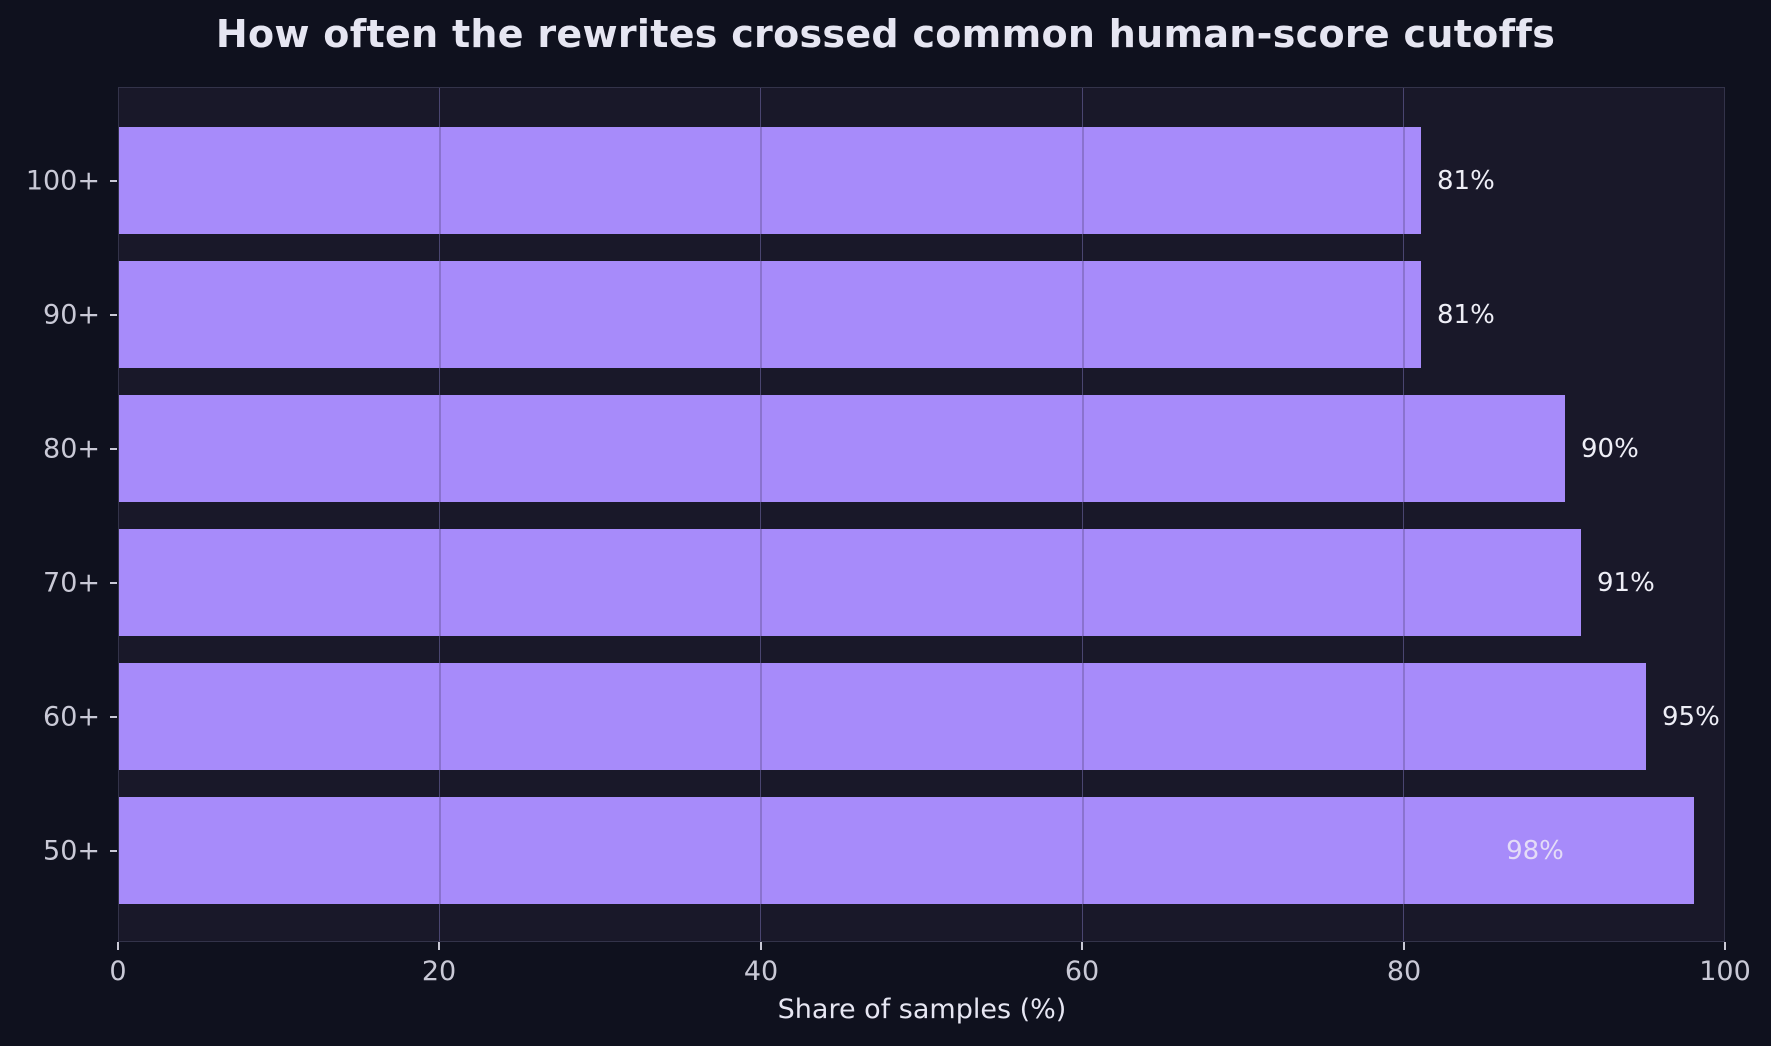  What do you see at coordinates (770, 314) in the screenshot?
I see `bar-90-plus` at bounding box center [770, 314].